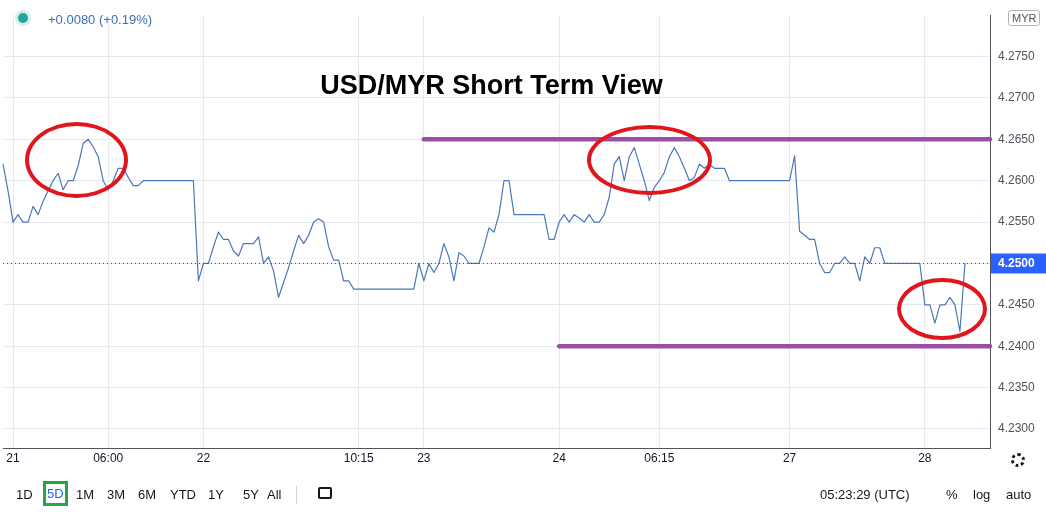 The width and height of the screenshot is (1046, 512). Describe the element at coordinates (359, 457) in the screenshot. I see `x-tick-label: 10:15` at that location.